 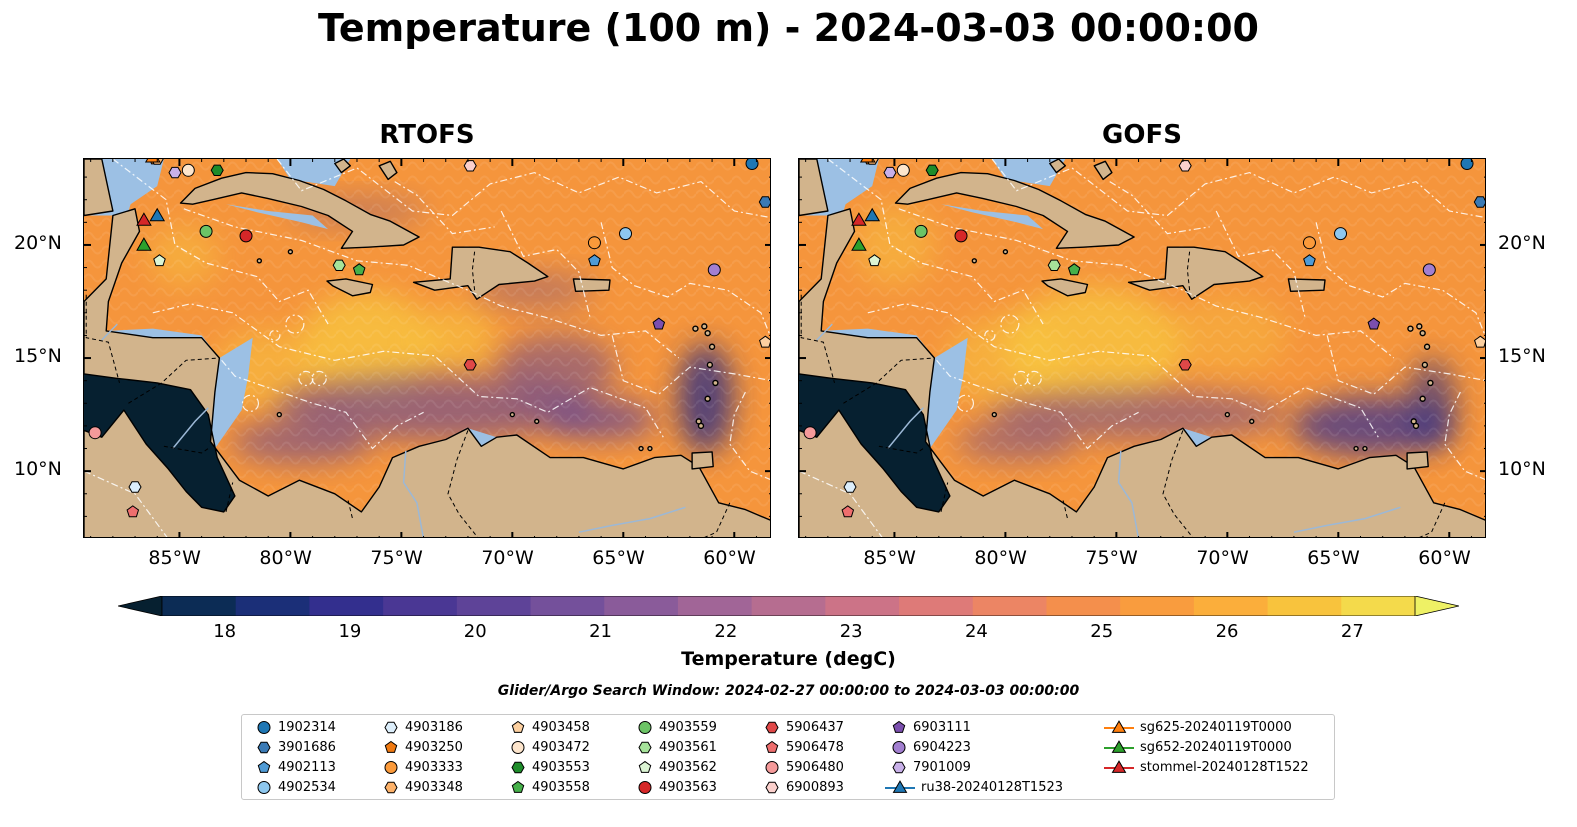 What do you see at coordinates (350, 631) in the screenshot?
I see `colorbar-tick-label: 19` at bounding box center [350, 631].